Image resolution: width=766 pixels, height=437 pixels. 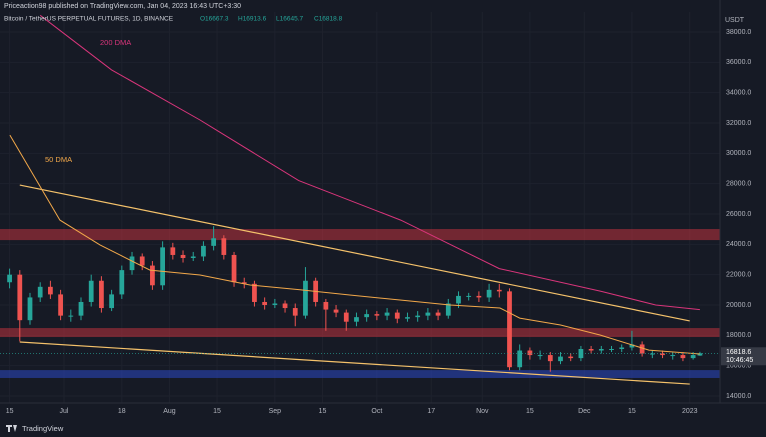 What do you see at coordinates (289, 19) in the screenshot?
I see `ohlc-value: L16645.7` at bounding box center [289, 19].